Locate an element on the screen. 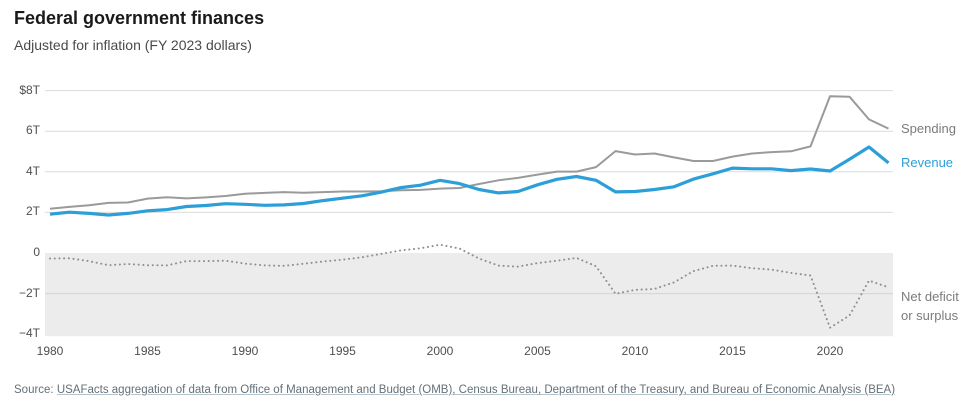 The height and width of the screenshot is (419, 962). y-tick-label: 0 is located at coordinates (36, 252).